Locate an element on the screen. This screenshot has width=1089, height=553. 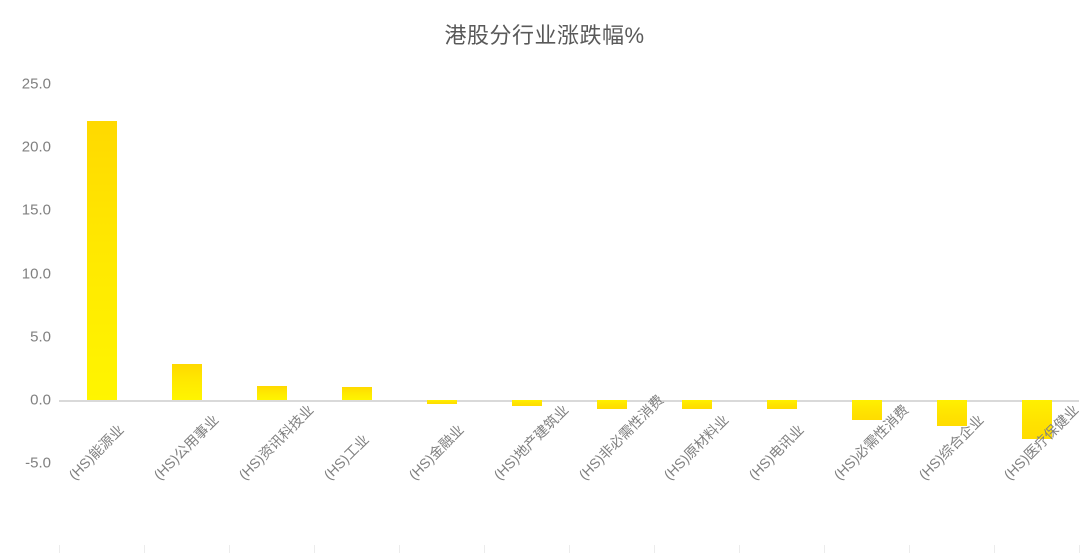
y-axis-tick-label: 10.0 is located at coordinates (36, 273).